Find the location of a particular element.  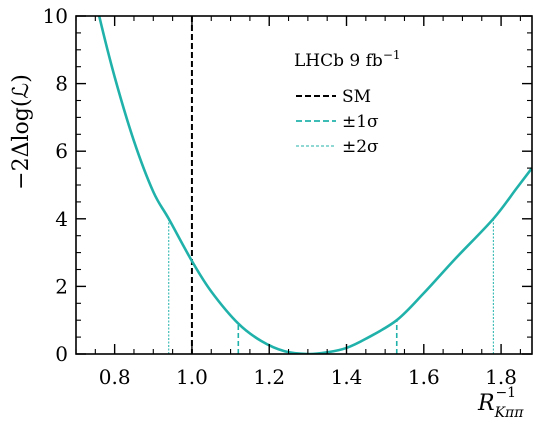

x-axis-label-sup: −1 is located at coordinates (505, 393).